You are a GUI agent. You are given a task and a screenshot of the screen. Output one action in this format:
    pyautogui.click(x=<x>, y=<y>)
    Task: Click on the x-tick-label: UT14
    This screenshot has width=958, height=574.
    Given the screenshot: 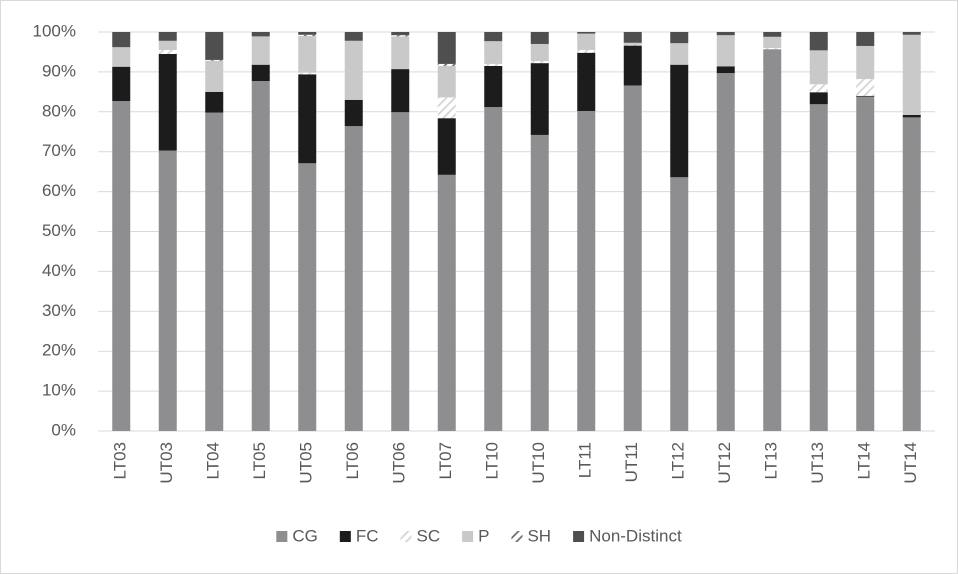 What is the action you would take?
    pyautogui.click(x=910, y=463)
    